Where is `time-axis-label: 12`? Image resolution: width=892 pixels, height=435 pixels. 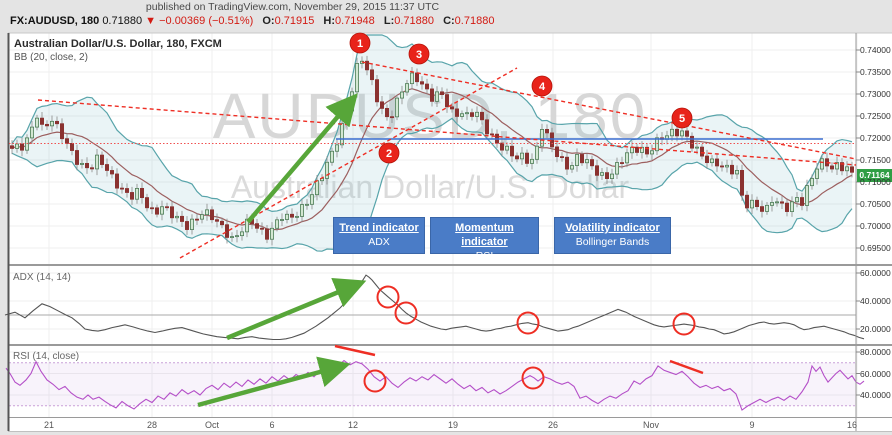
time-axis-label: 12 is located at coordinates (353, 425).